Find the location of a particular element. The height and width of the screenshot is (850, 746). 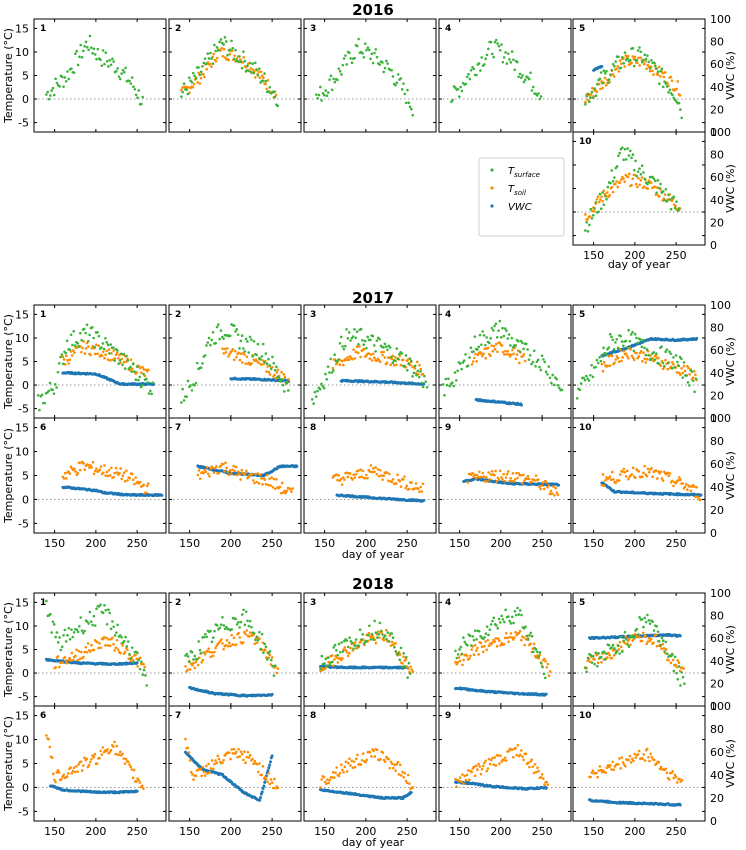

temperature-tick-label: 10 is located at coordinates (22, 626).